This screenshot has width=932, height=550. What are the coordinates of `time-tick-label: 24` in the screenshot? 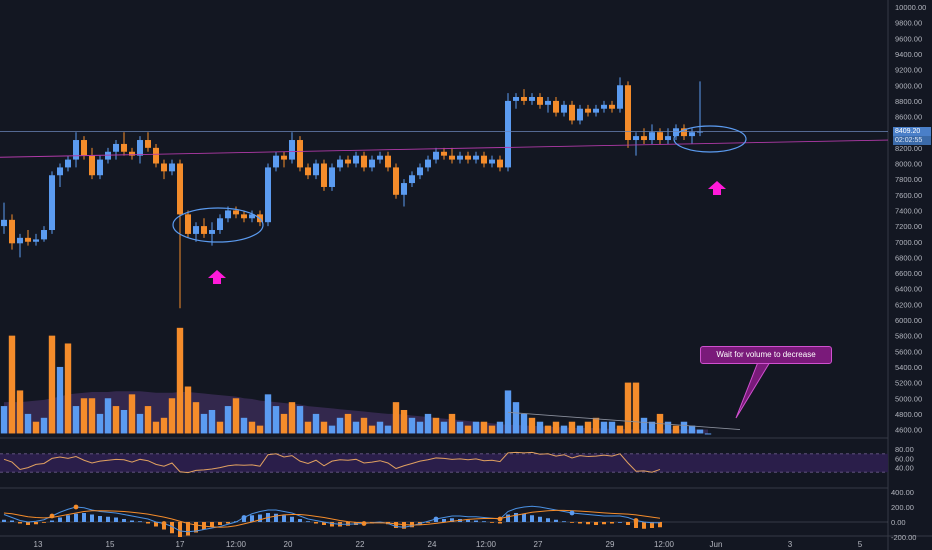 It's located at (432, 544).